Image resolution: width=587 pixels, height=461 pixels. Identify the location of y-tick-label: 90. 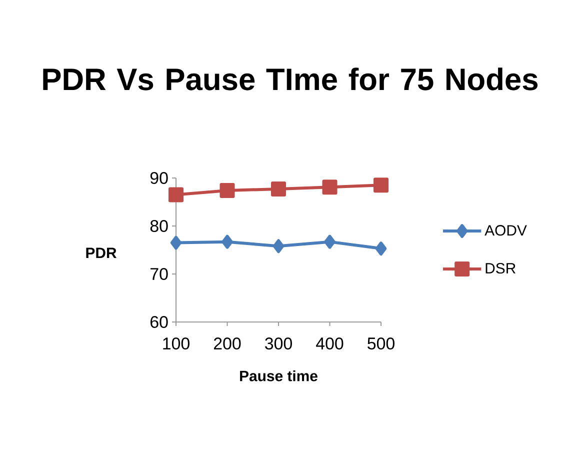
(159, 178).